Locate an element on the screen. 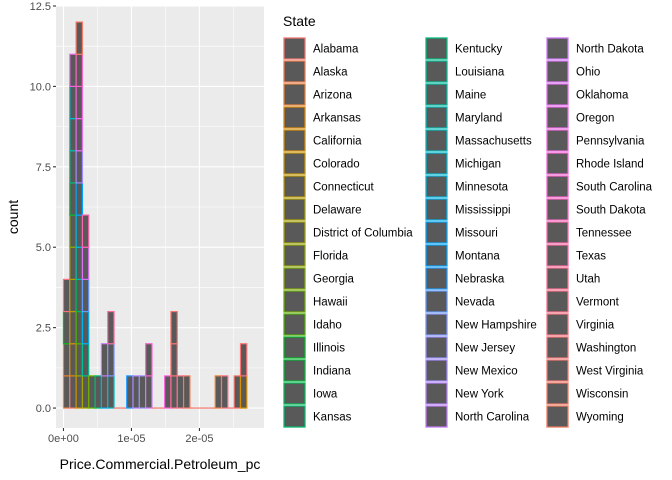  legend-label: New Jersey is located at coordinates (485, 349).